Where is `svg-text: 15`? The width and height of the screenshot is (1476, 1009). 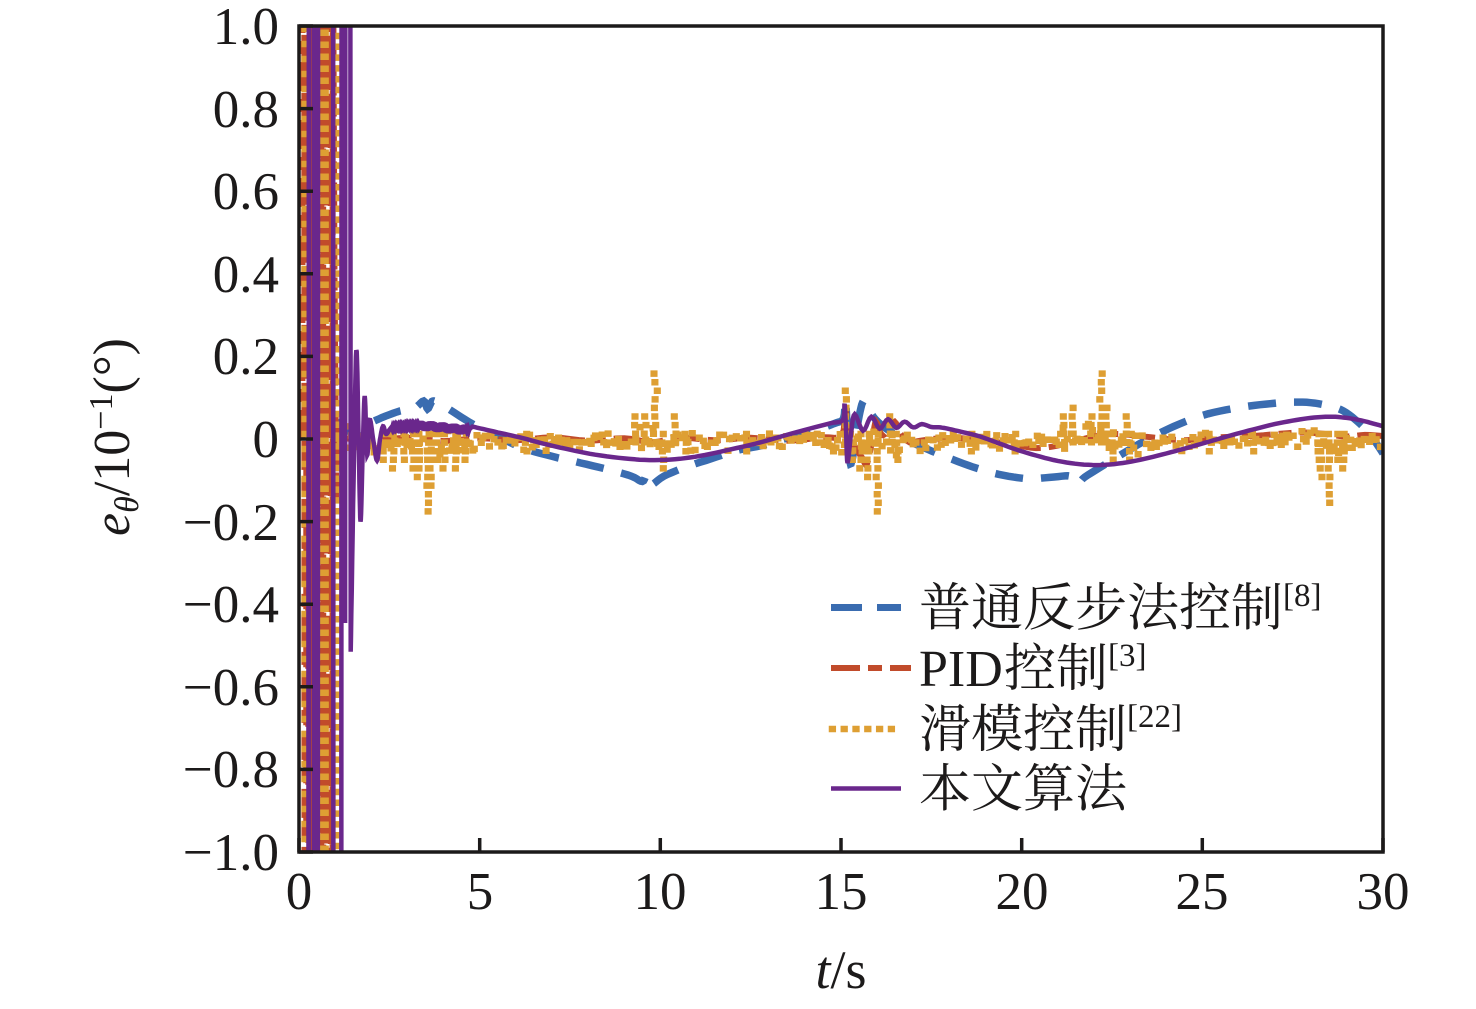
svg-text: 15 is located at coordinates (841, 892).